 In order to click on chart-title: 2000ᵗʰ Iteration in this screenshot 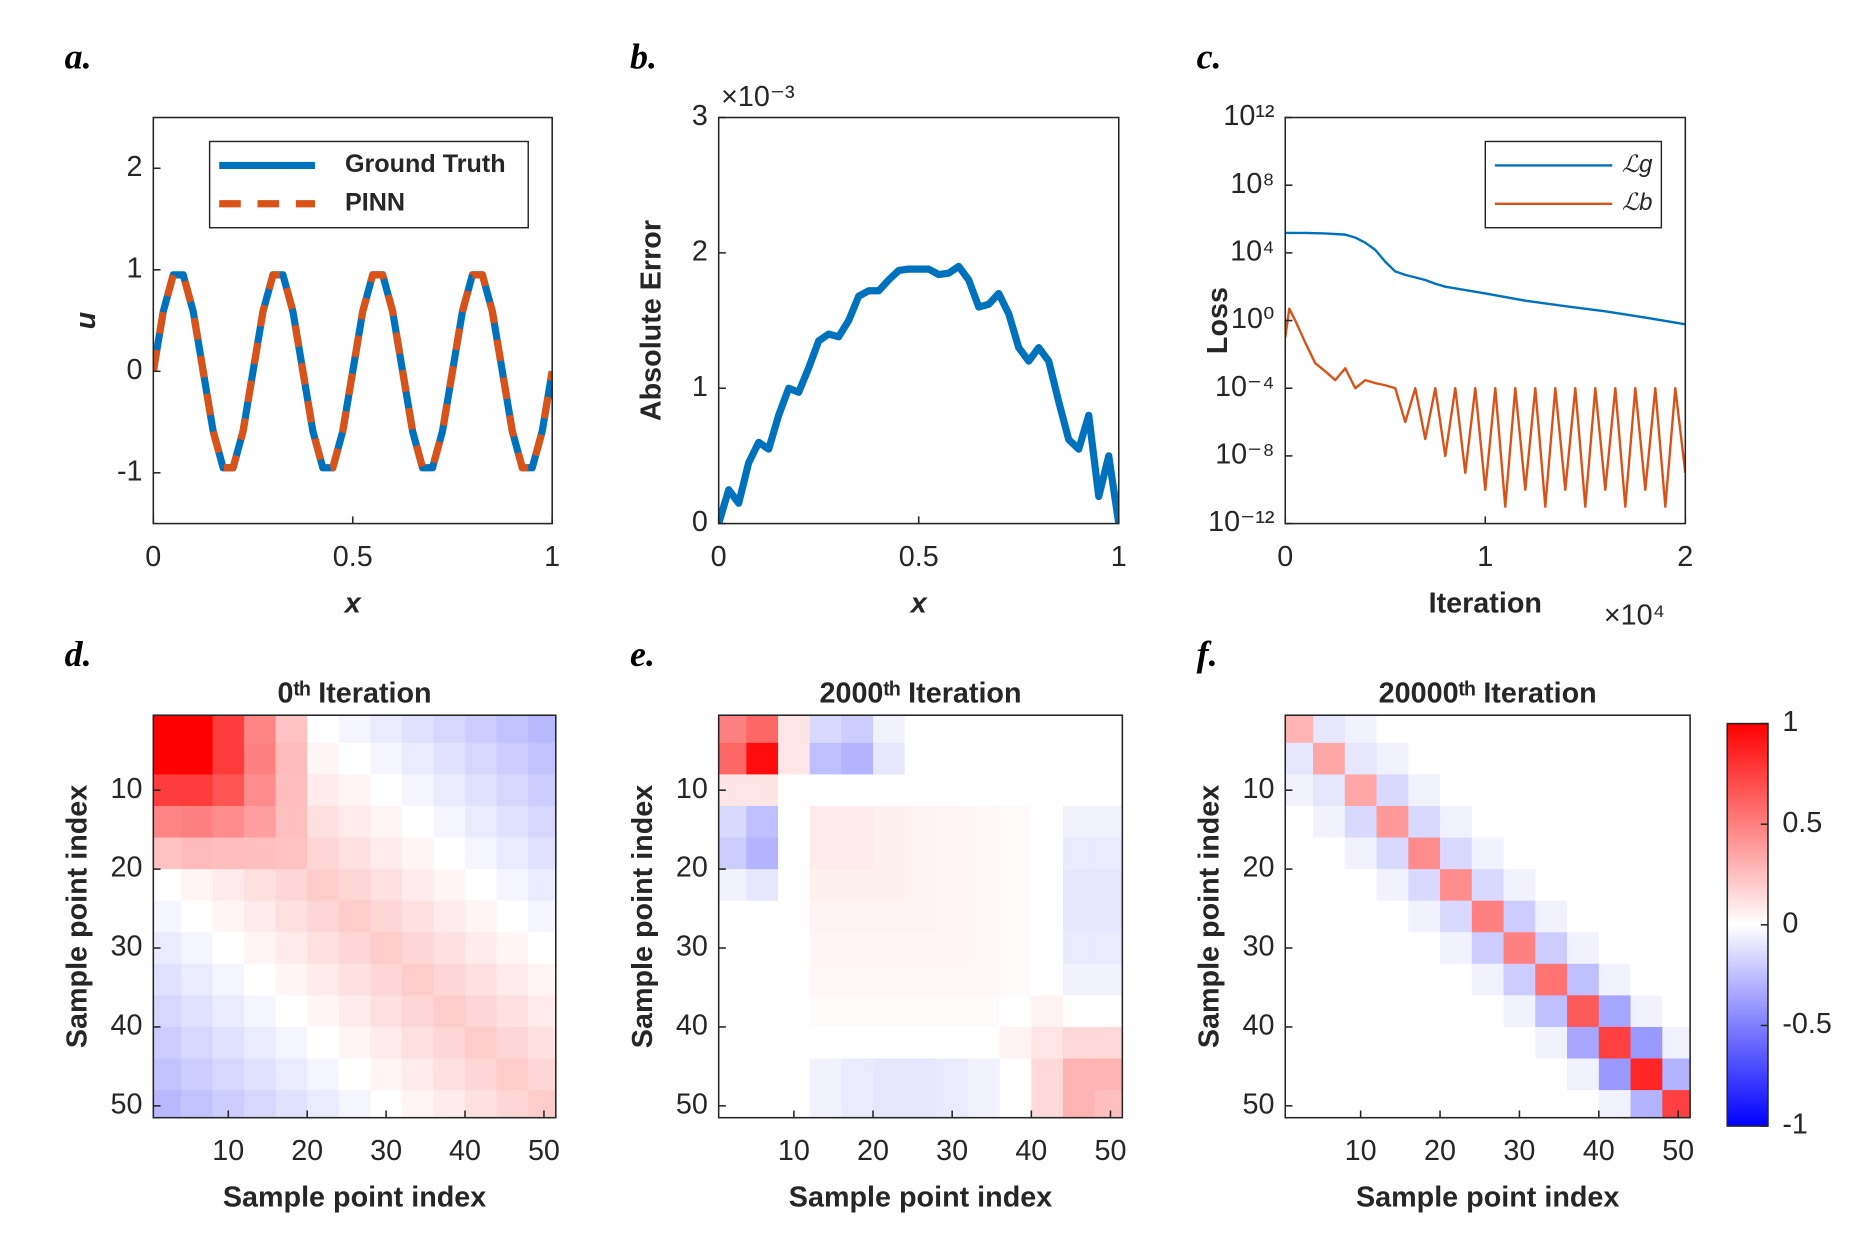, I will do `click(920, 693)`.